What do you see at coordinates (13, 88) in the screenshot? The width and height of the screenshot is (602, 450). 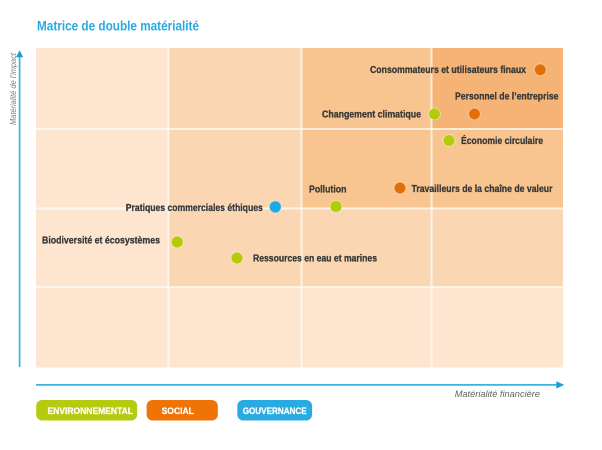 I see `svg-text: Matérialité de l’impact` at bounding box center [13, 88].